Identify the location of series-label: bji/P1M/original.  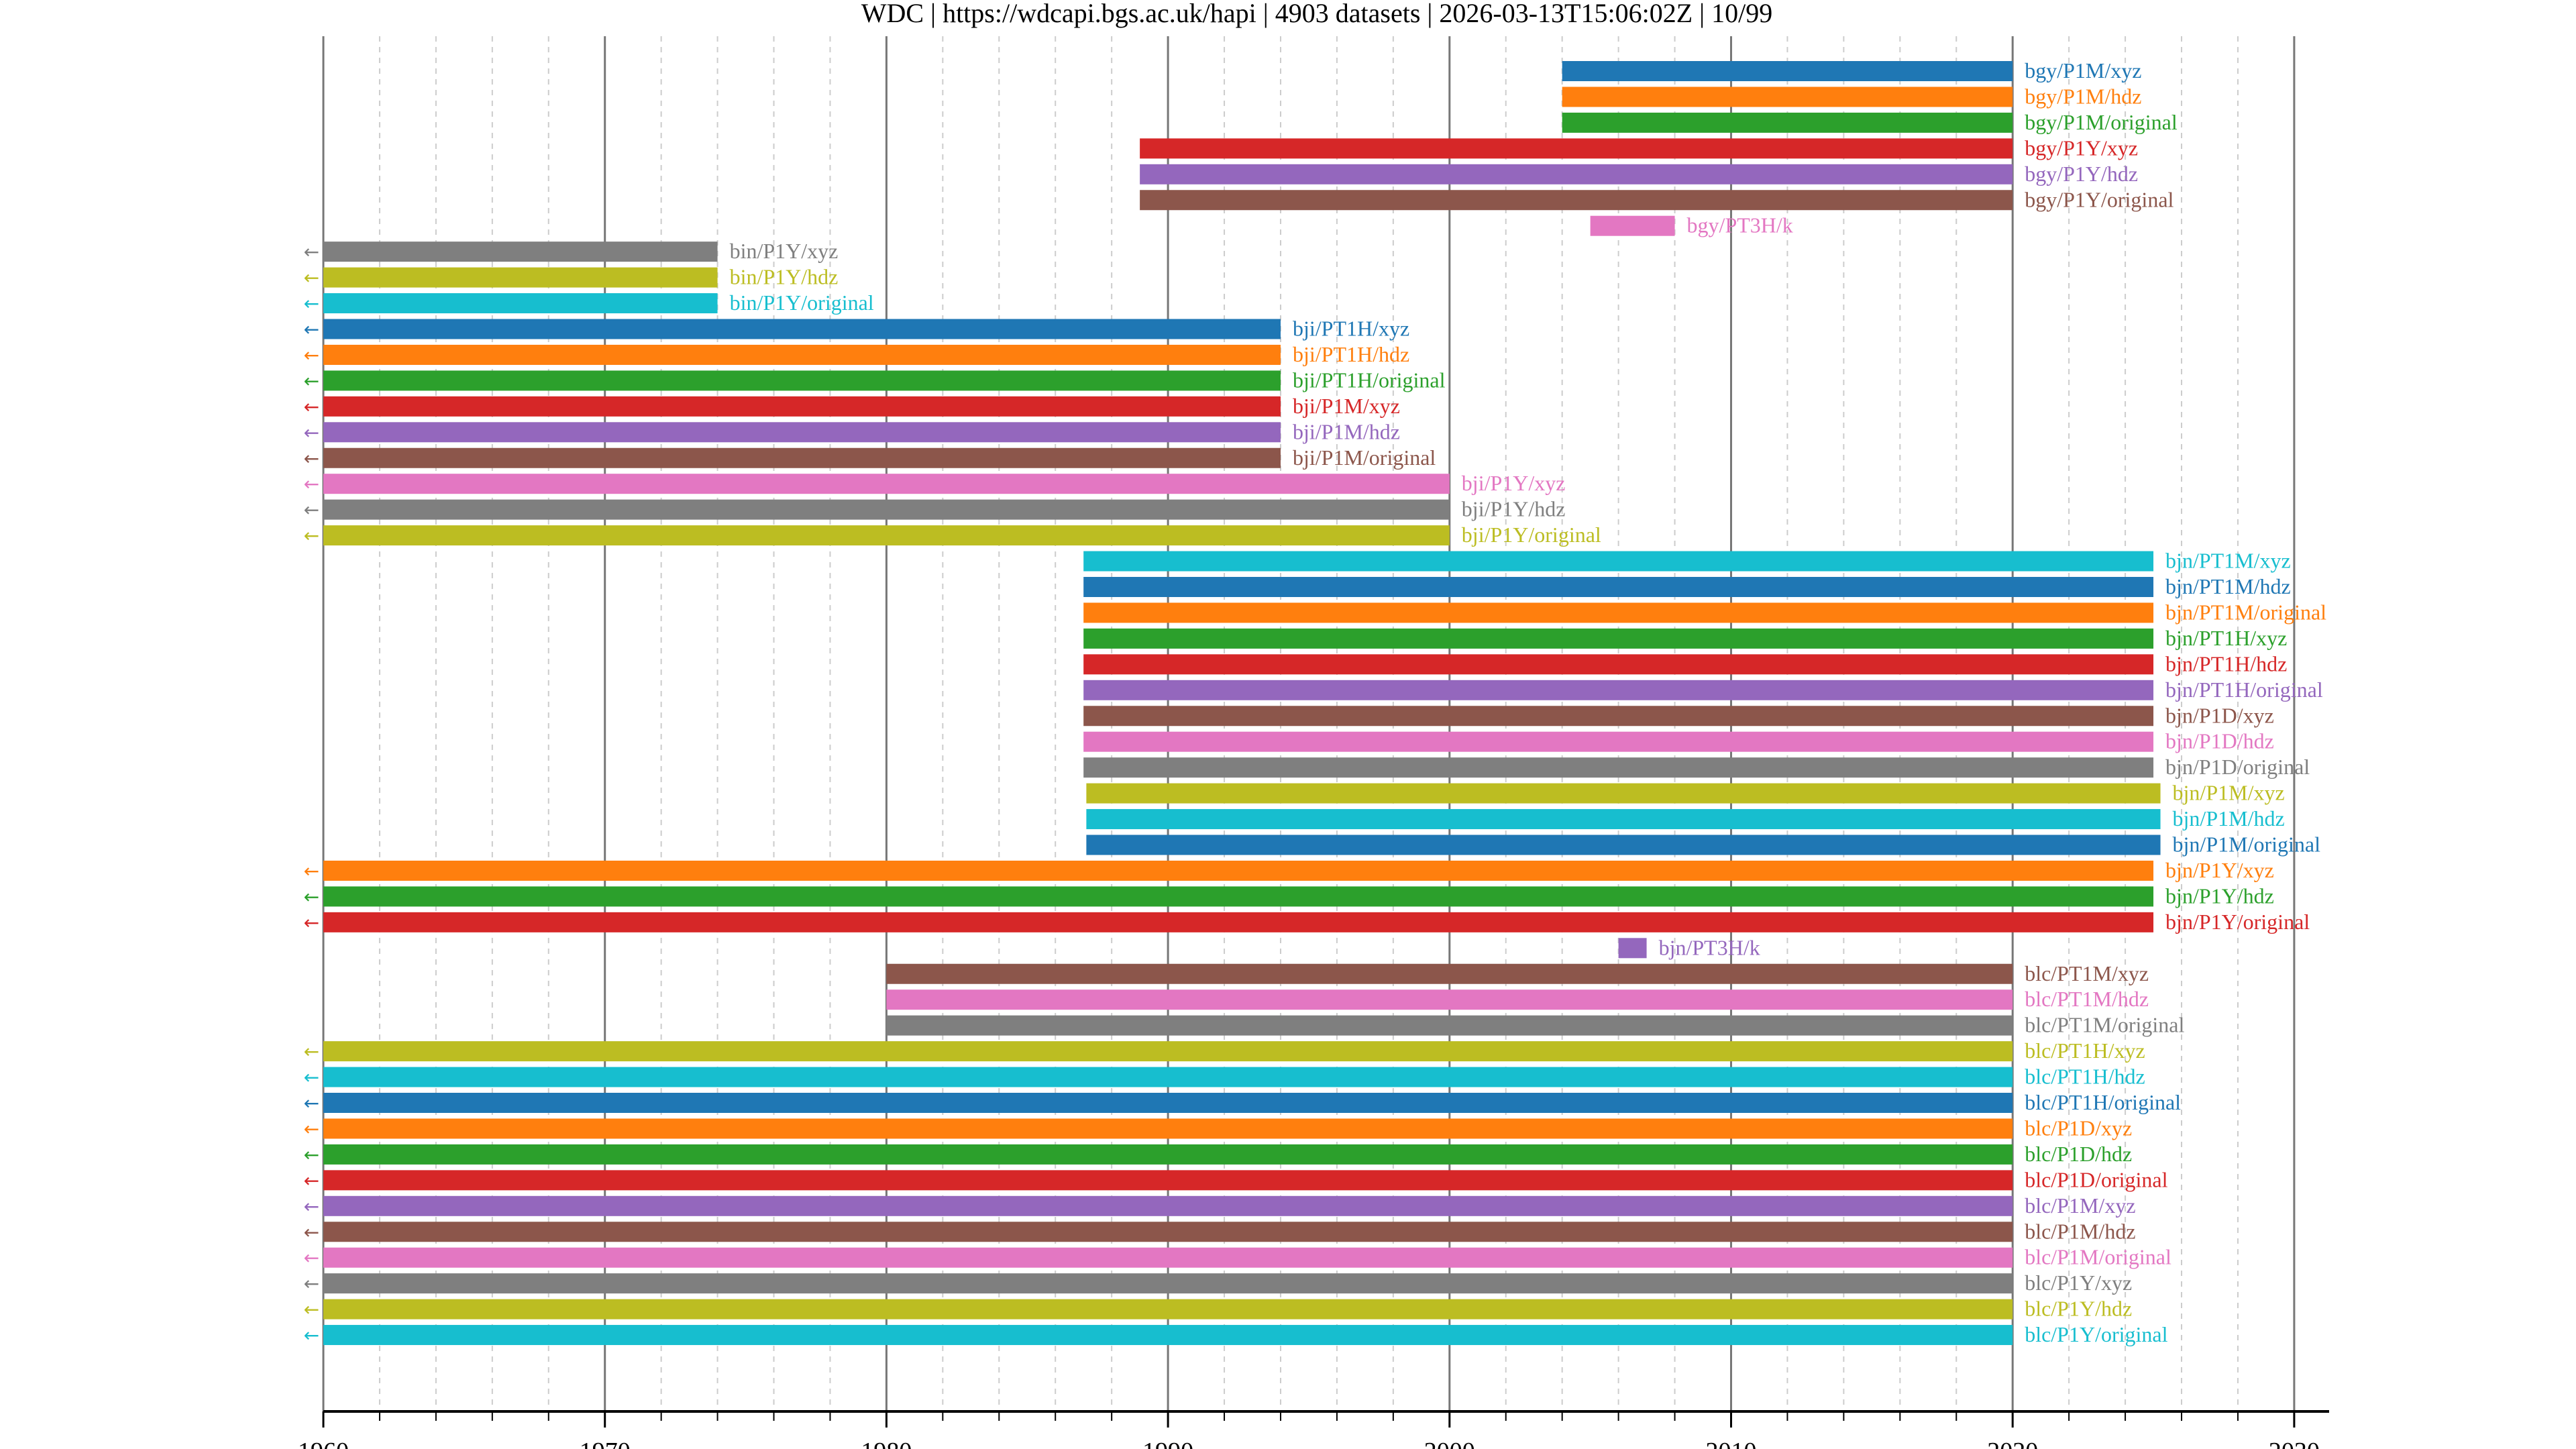
(1364, 457).